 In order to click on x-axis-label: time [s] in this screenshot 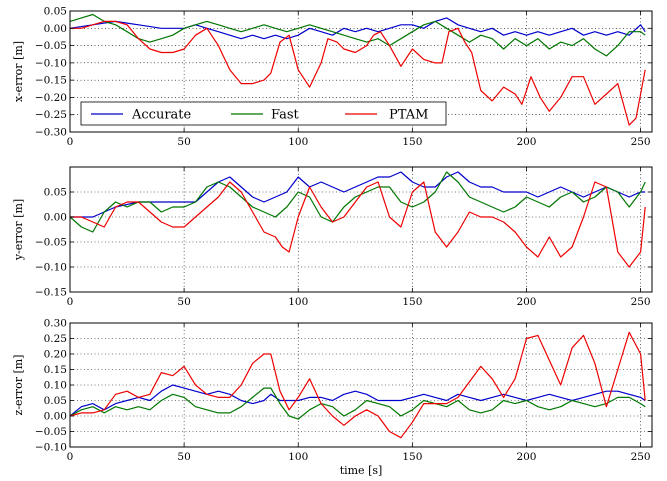, I will do `click(361, 470)`.